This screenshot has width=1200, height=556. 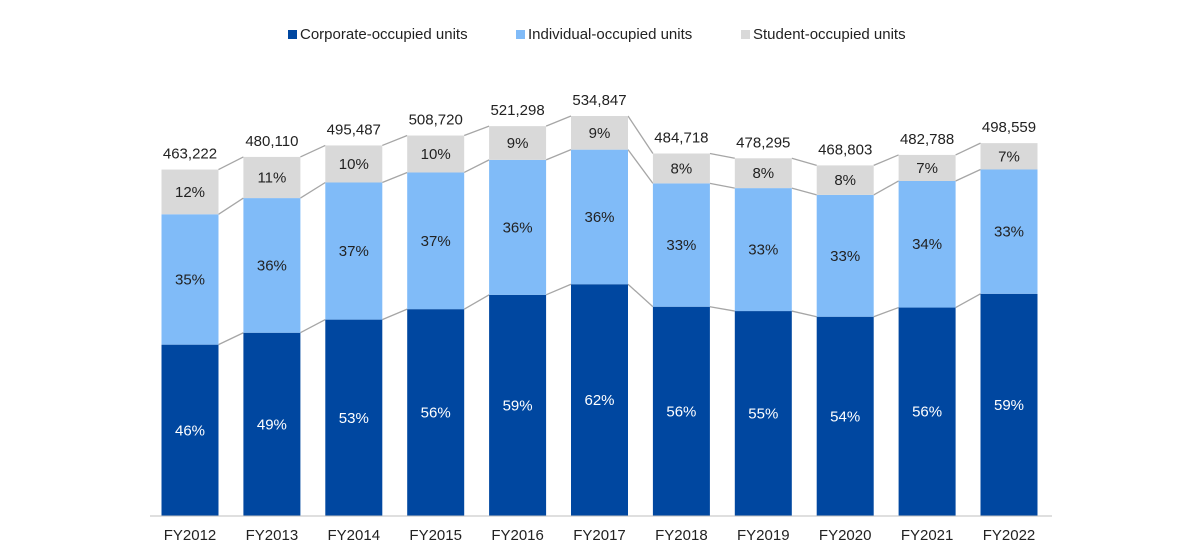 What do you see at coordinates (681, 137) in the screenshot?
I see `total-label: 484,718` at bounding box center [681, 137].